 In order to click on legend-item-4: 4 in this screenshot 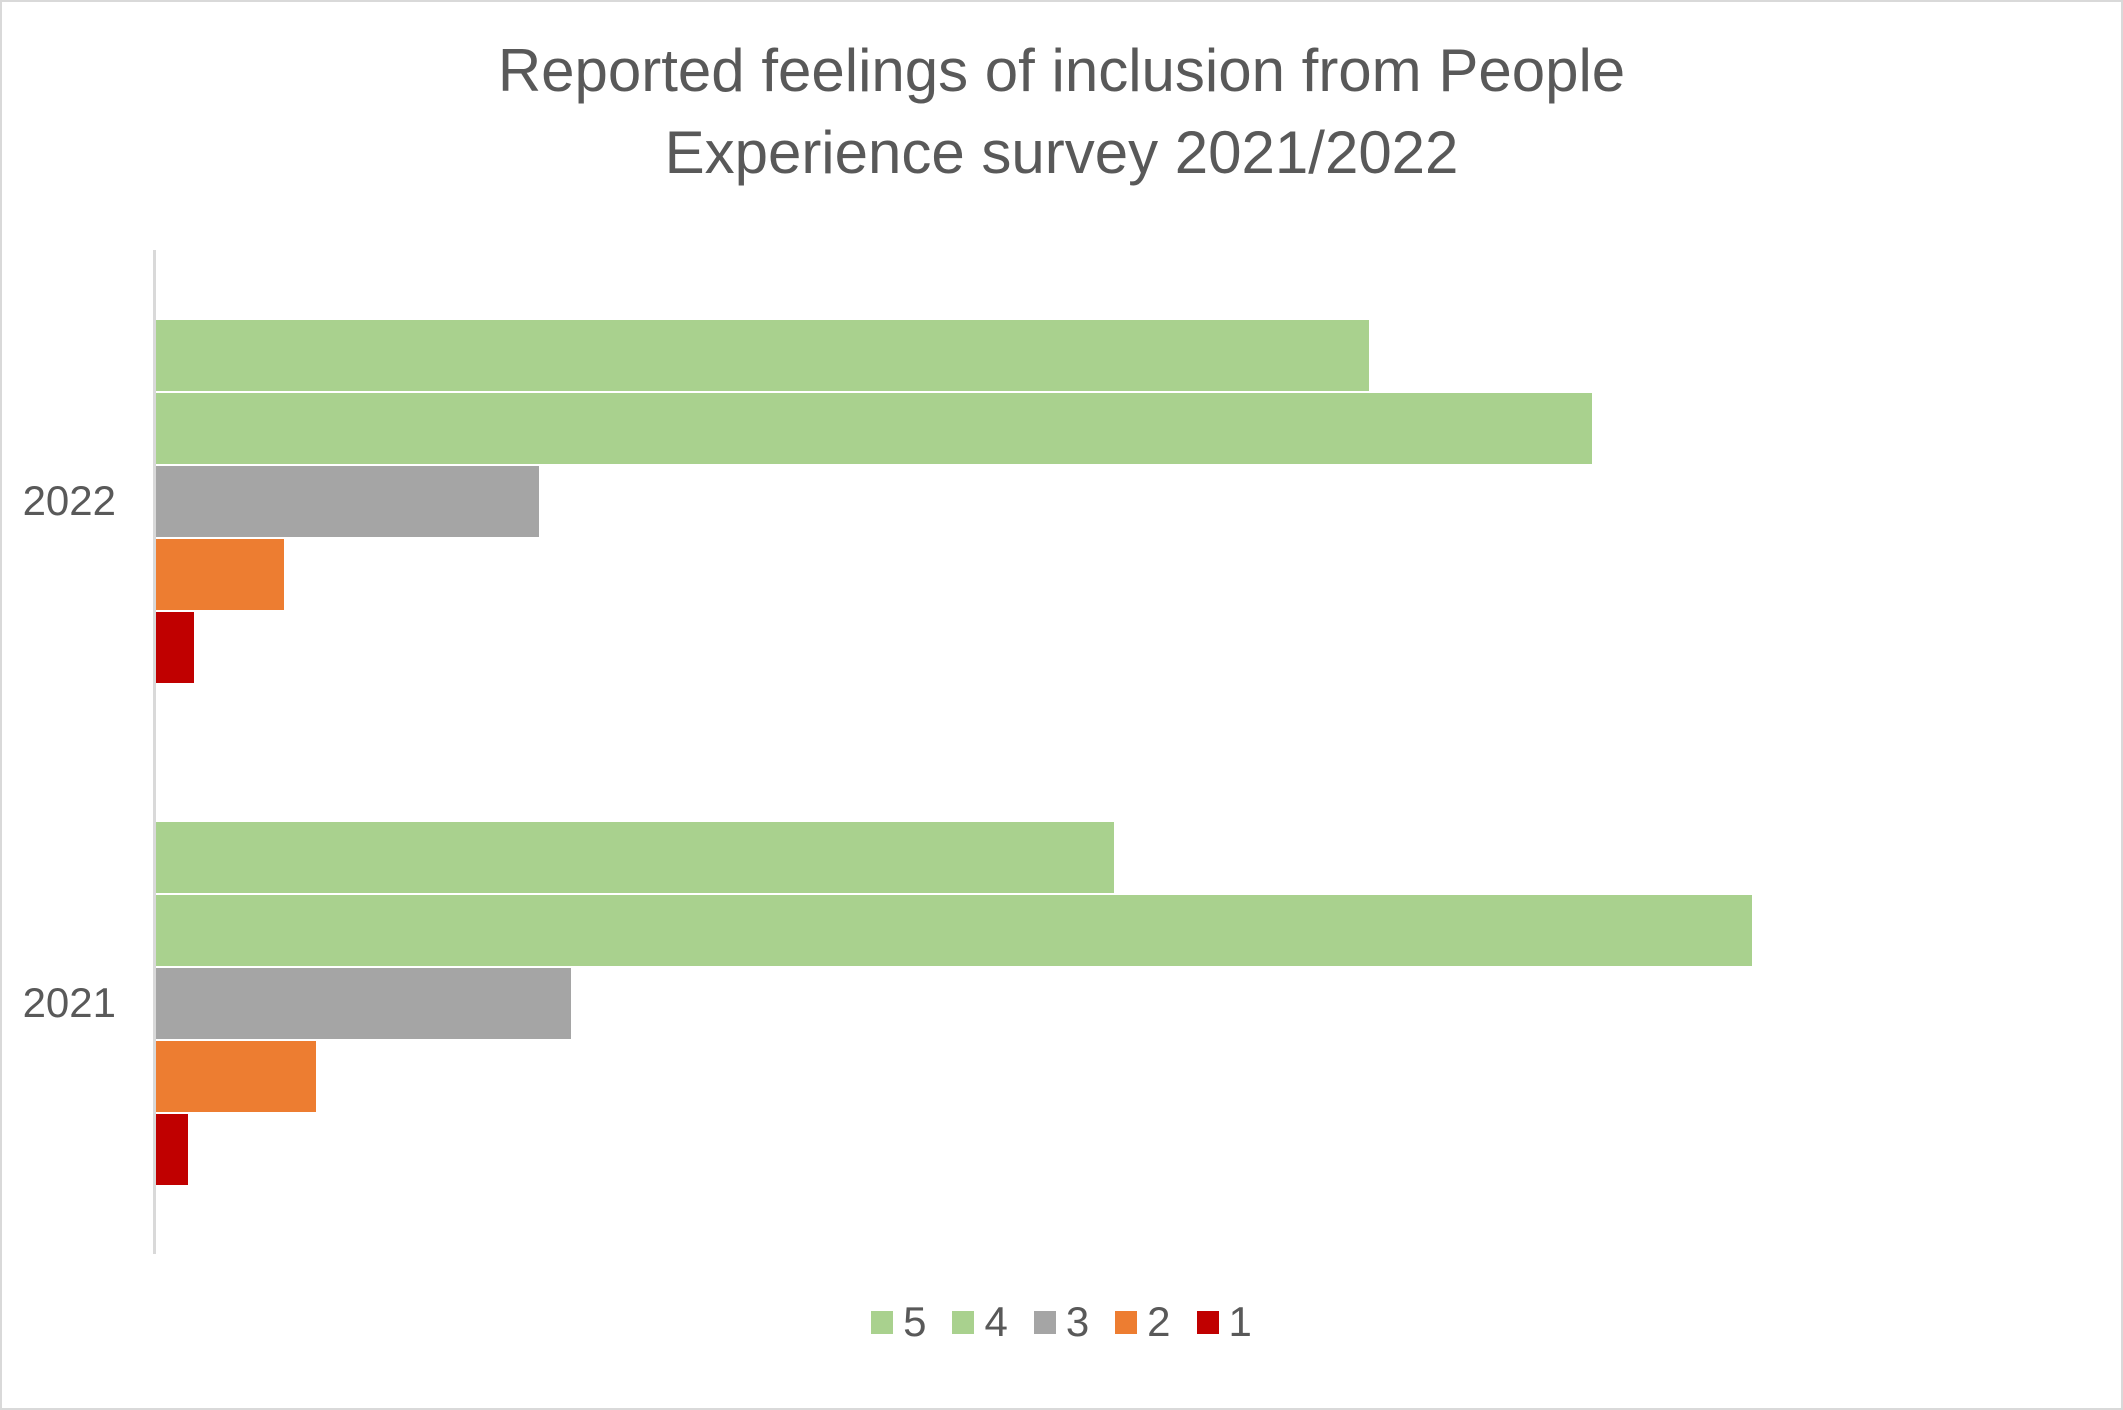, I will do `click(980, 1322)`.